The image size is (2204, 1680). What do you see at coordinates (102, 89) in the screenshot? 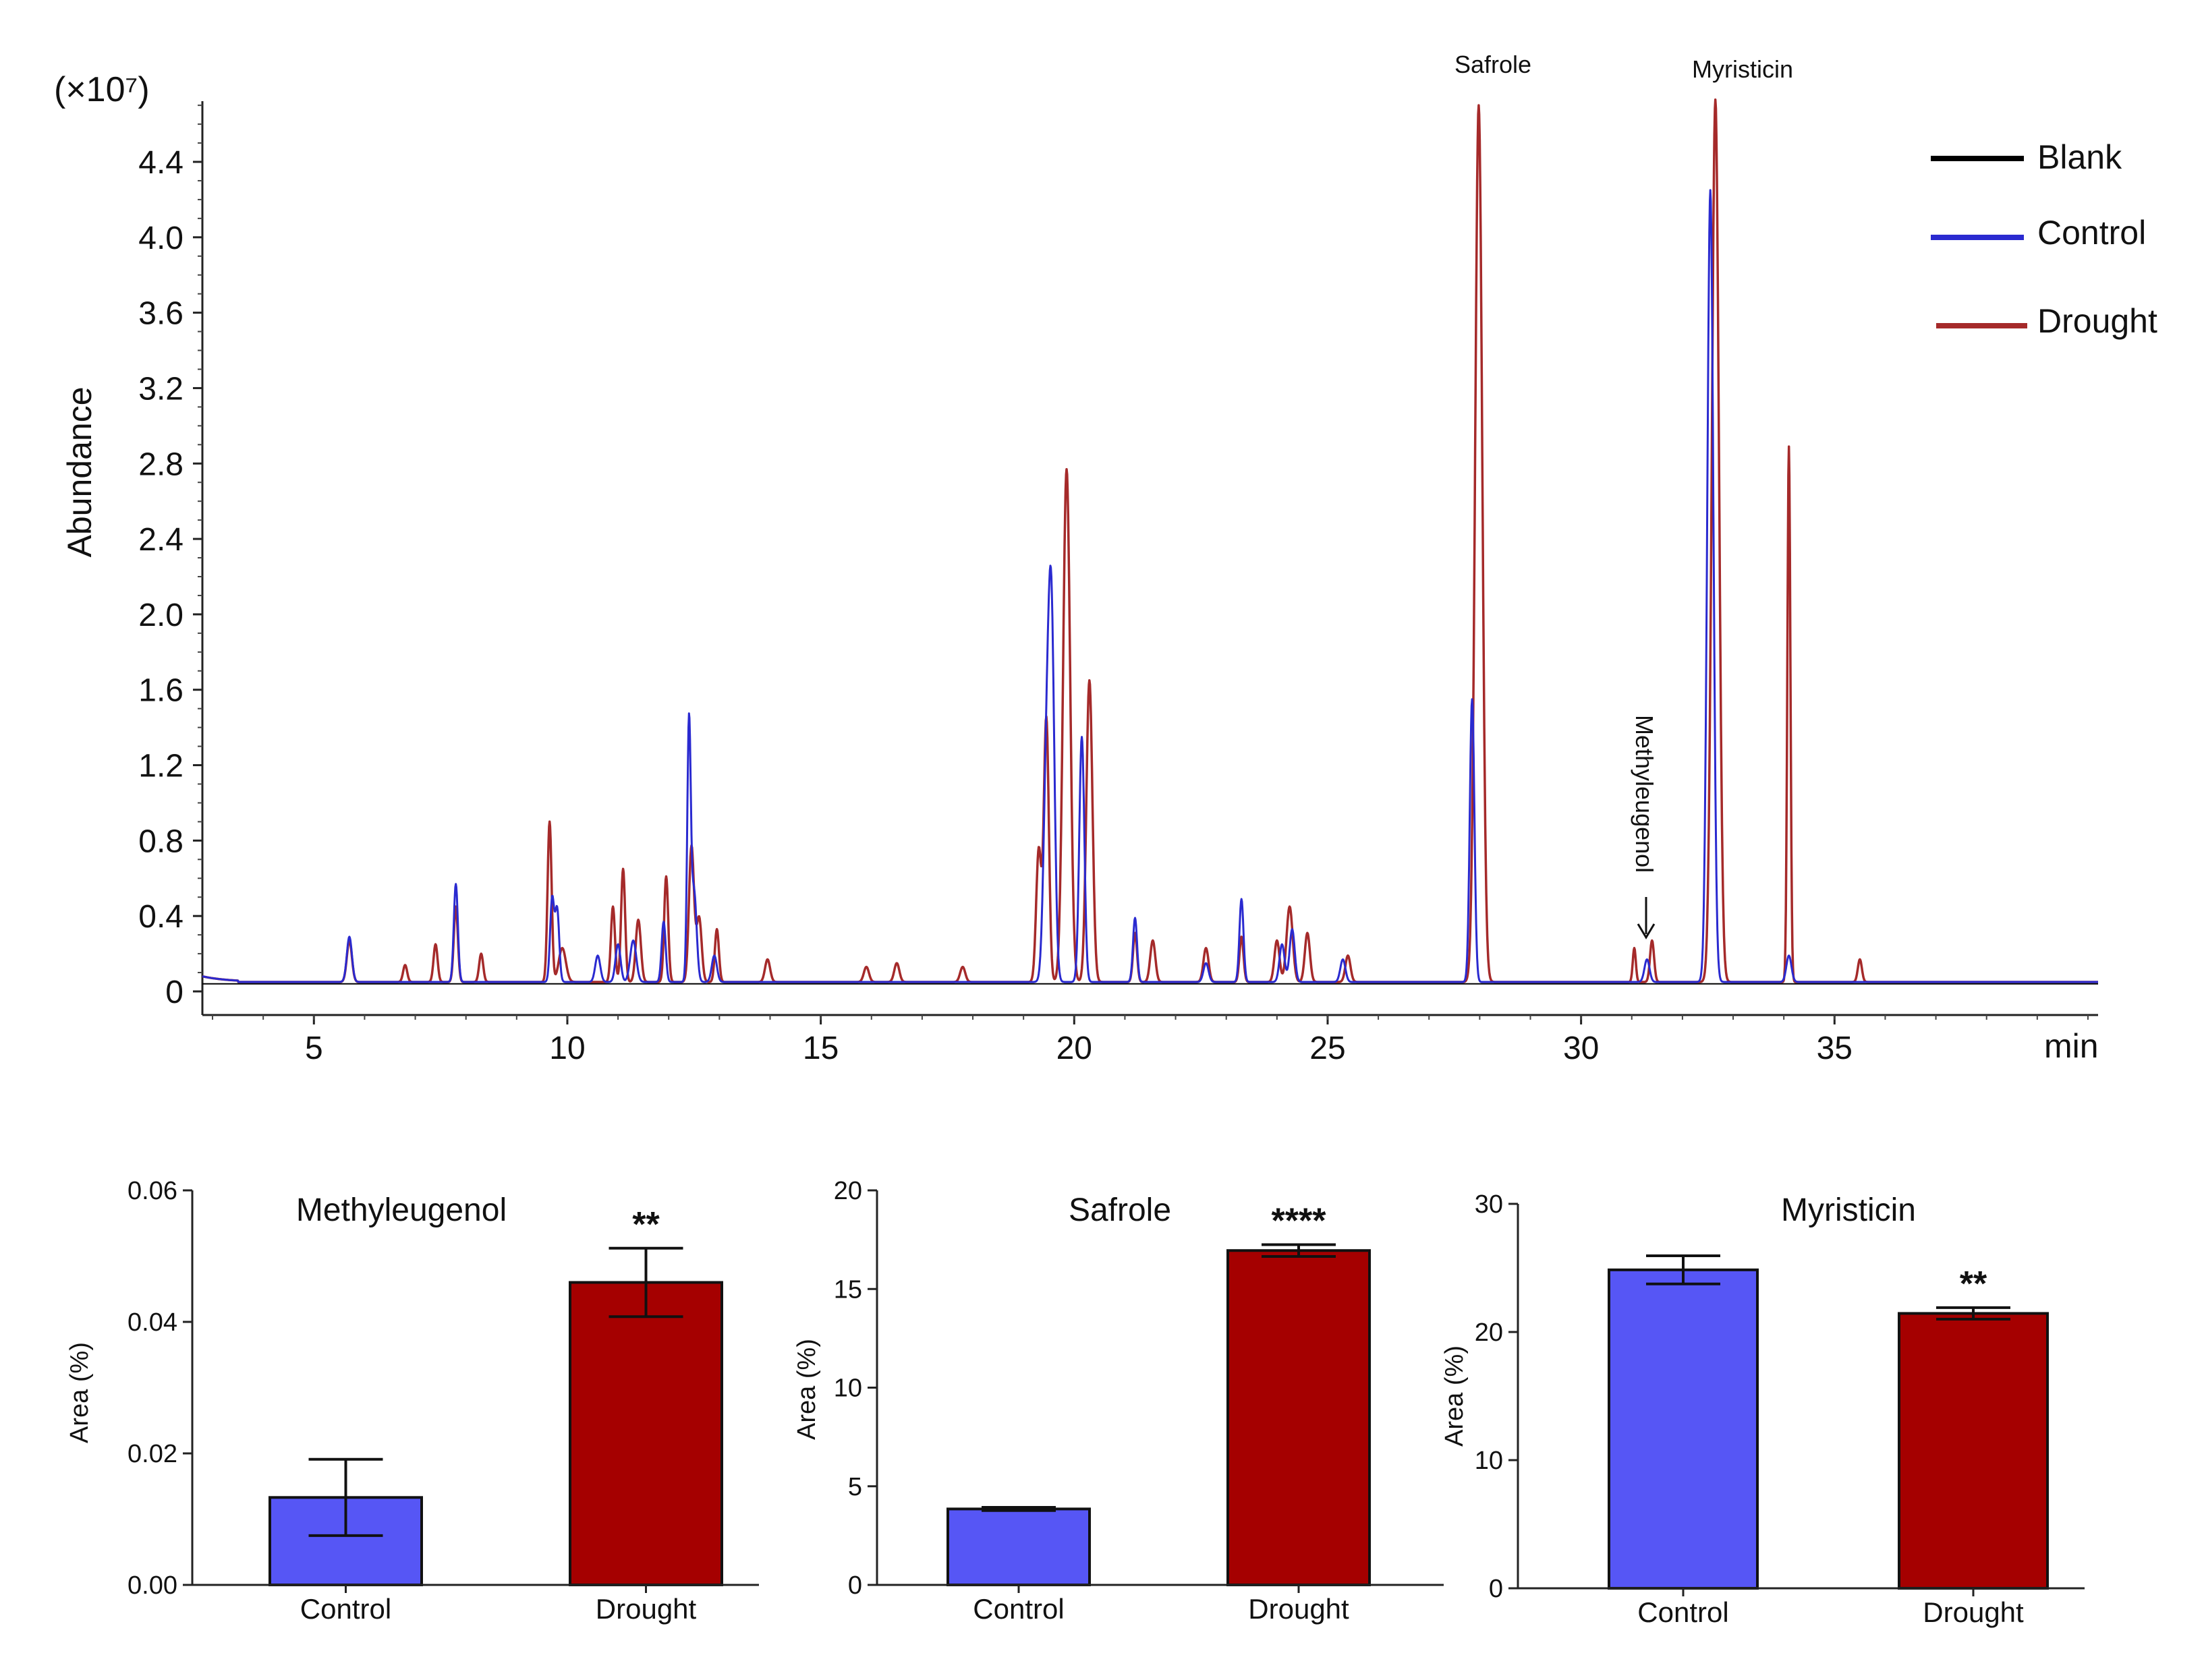
I see `y-scale-label: (×10⁷)` at bounding box center [102, 89].